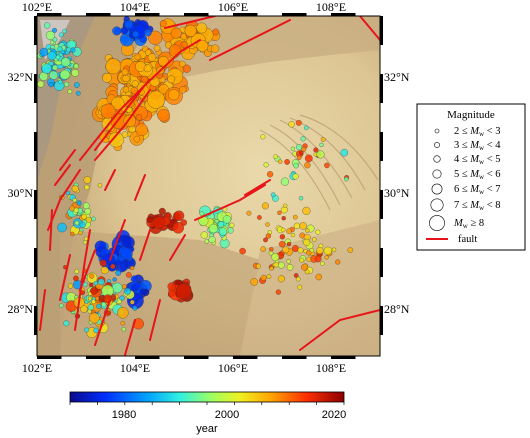  I want to click on legend-lo: 2, so click(456, 131).